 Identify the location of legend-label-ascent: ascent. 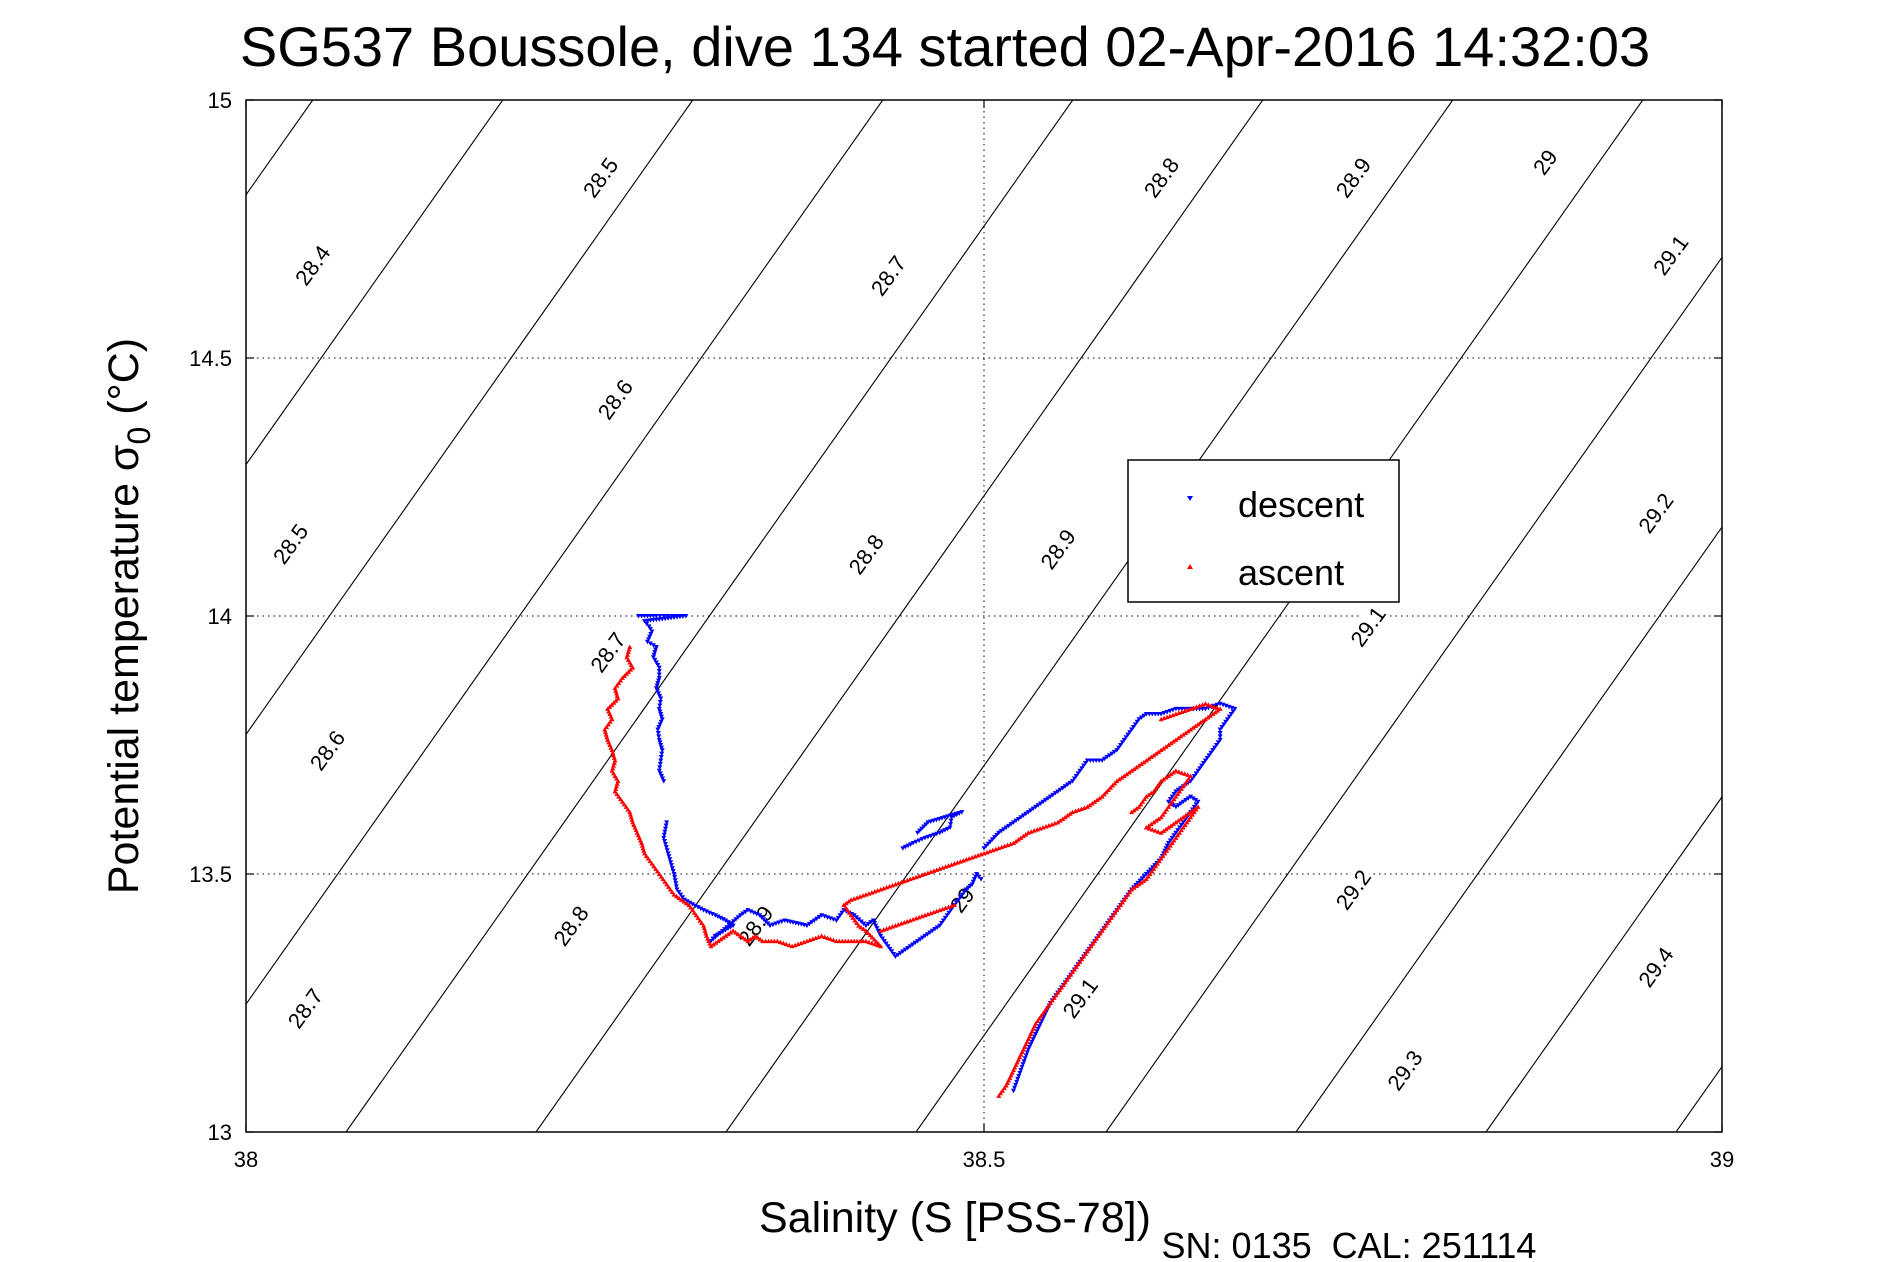
(1291, 572).